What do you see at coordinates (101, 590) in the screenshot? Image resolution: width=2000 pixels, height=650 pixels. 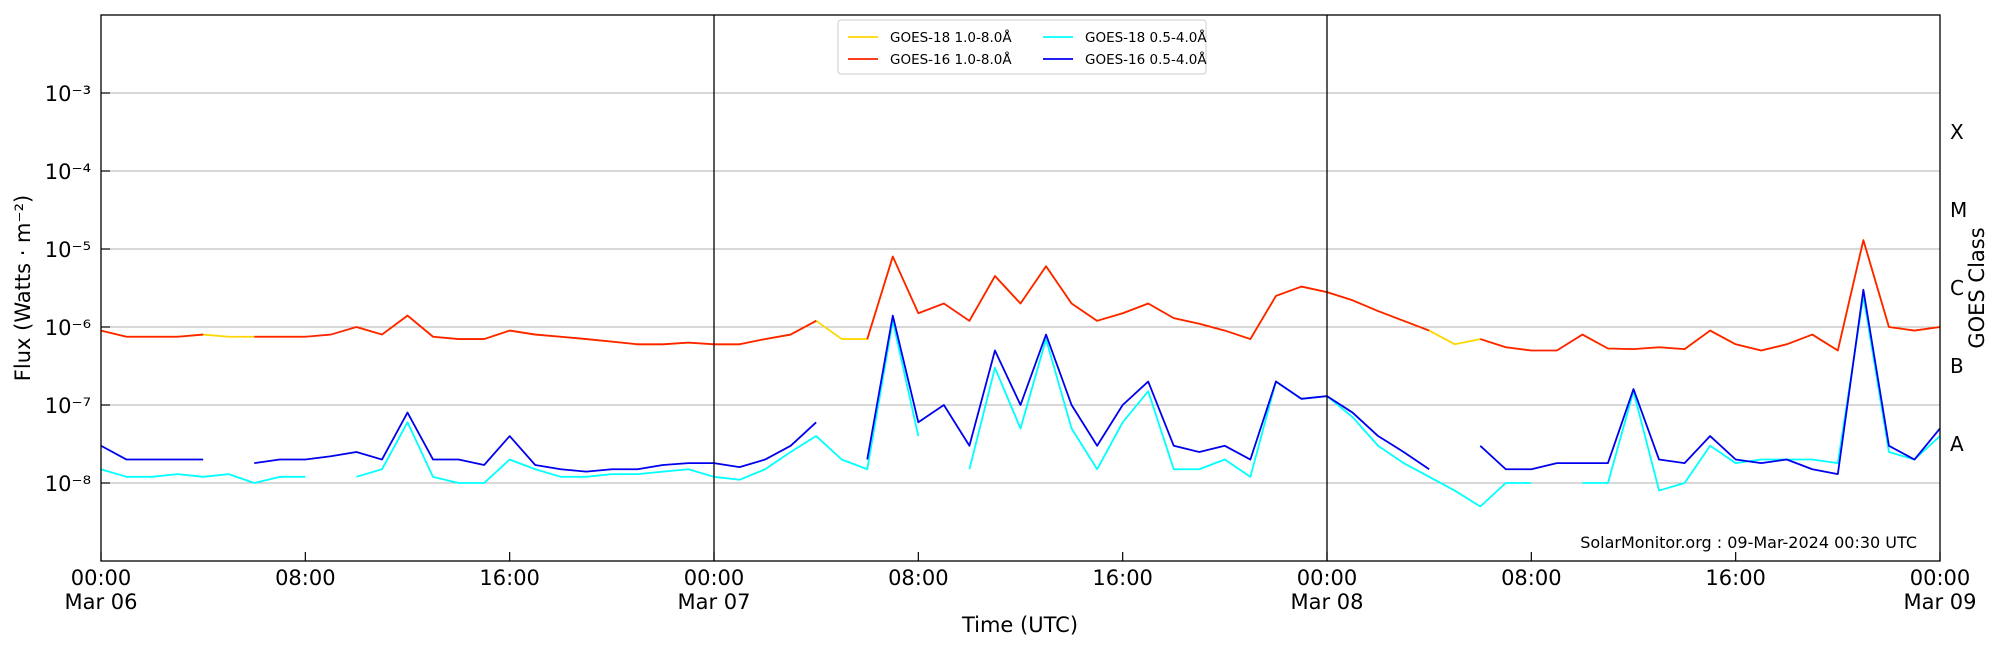 I see `x-tick-label: 00:00 Mar 06` at bounding box center [101, 590].